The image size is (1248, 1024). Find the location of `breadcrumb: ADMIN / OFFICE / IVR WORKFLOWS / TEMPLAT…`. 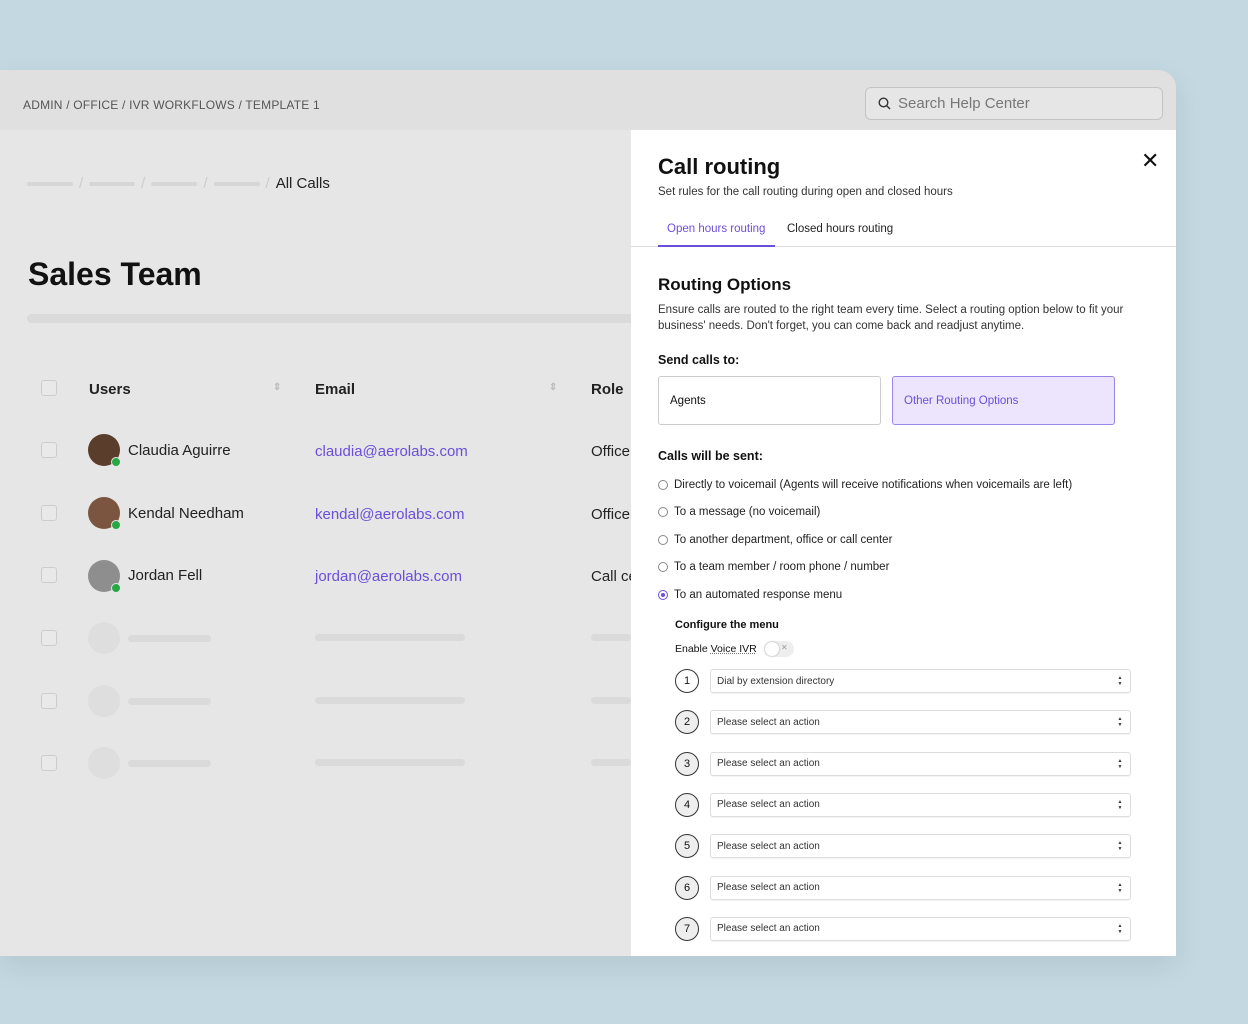

breadcrumb: ADMIN / OFFICE / IVR WORKFLOWS / TEMPLAT… is located at coordinates (171, 105).